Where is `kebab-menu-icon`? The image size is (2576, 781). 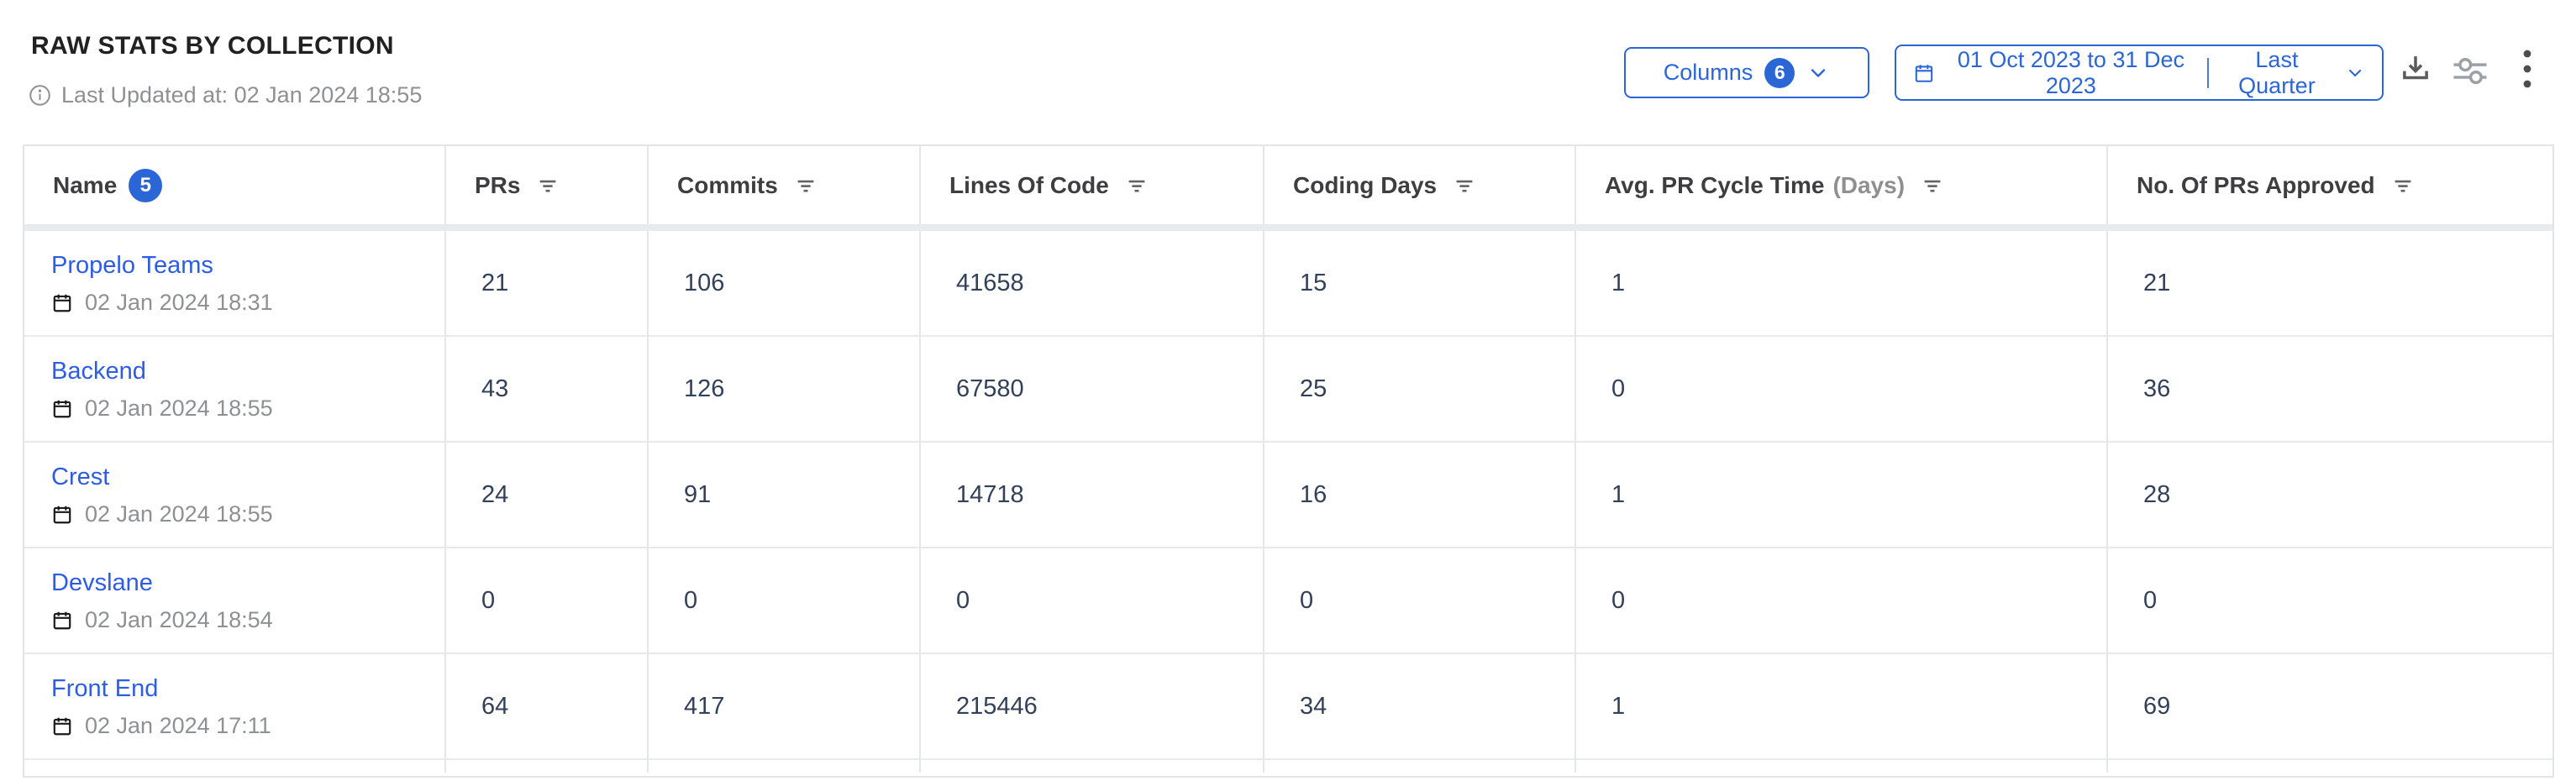
kebab-menu-icon is located at coordinates (2527, 69).